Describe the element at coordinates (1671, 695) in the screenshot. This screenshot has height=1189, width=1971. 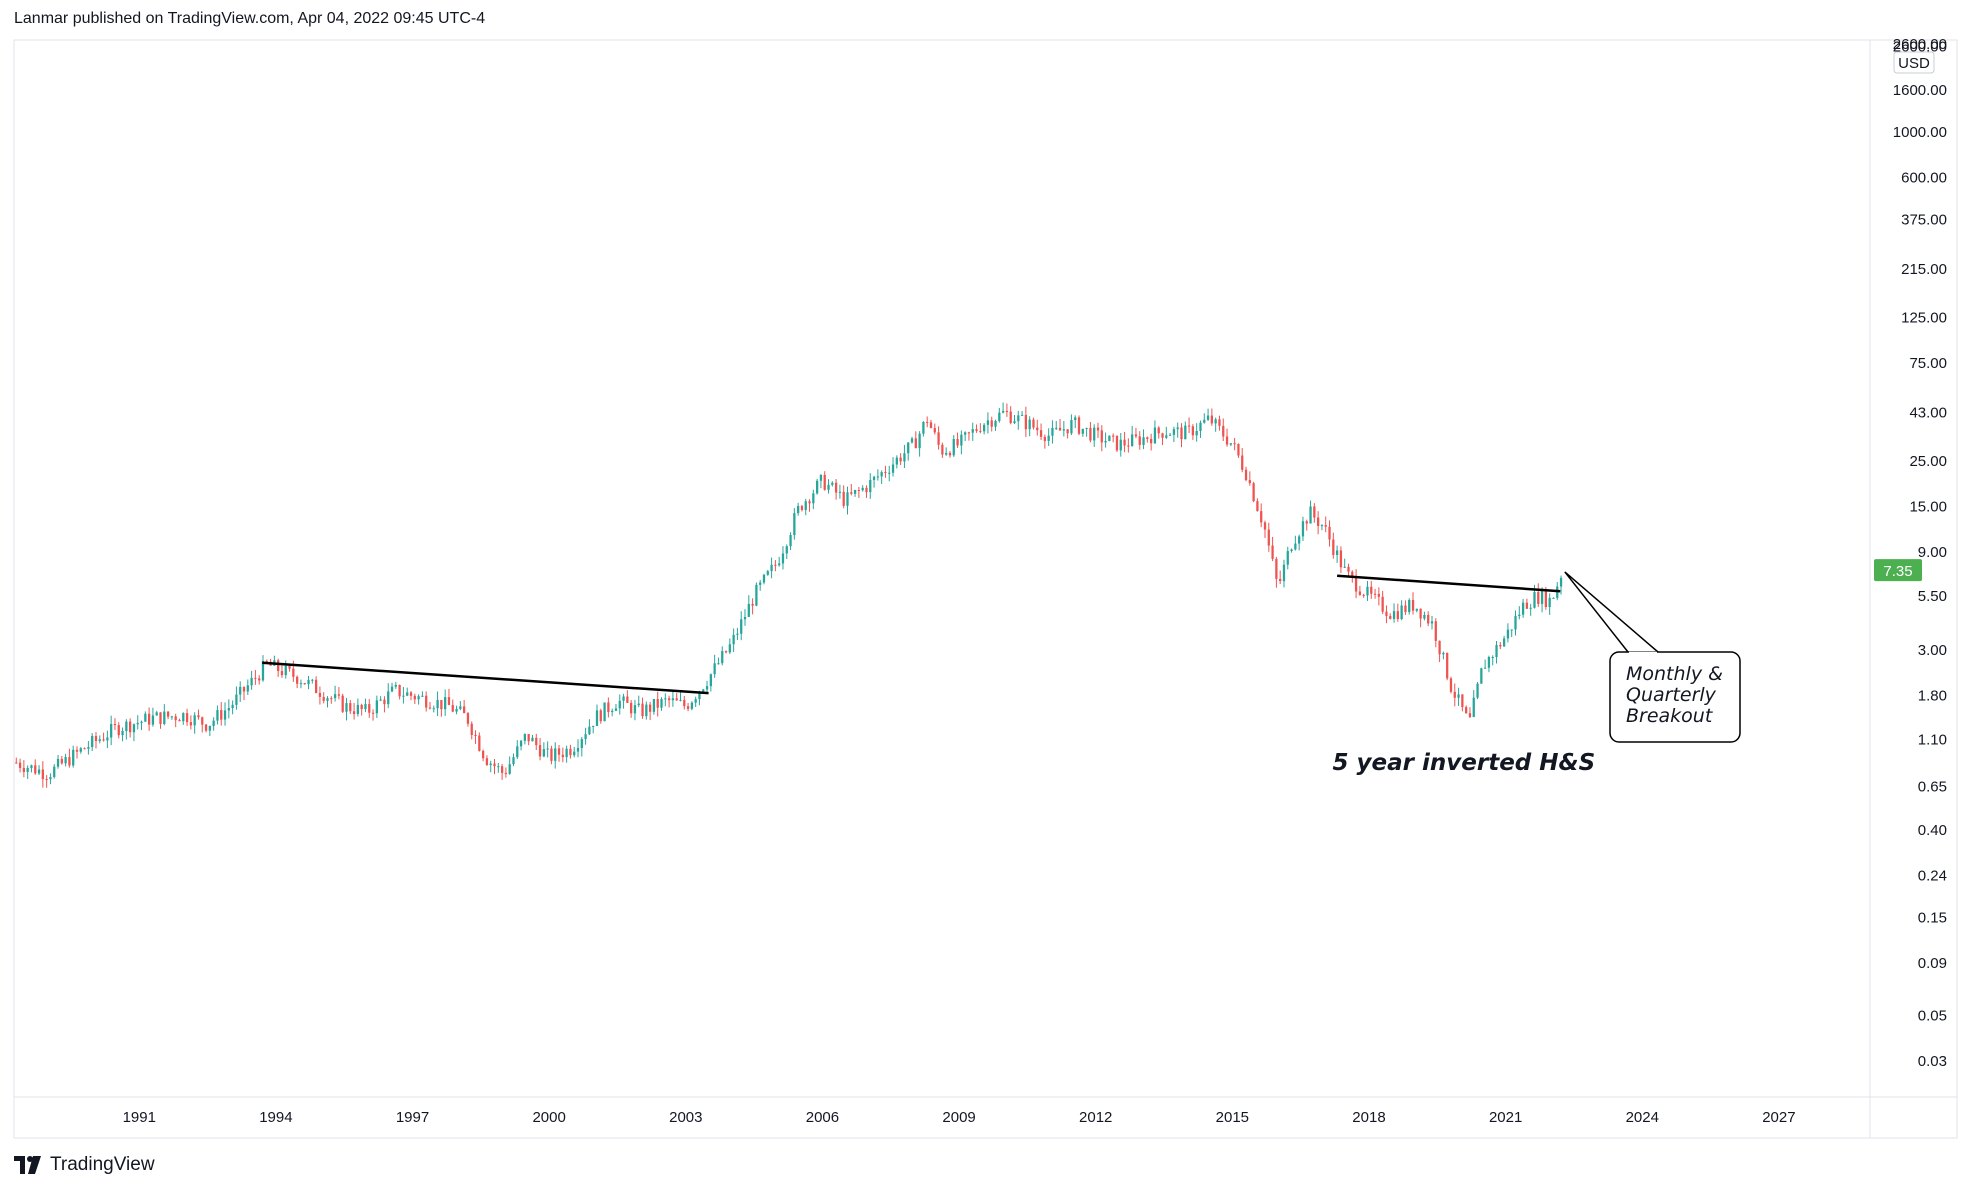
I see `callout-text-line: Quarterly` at that location.